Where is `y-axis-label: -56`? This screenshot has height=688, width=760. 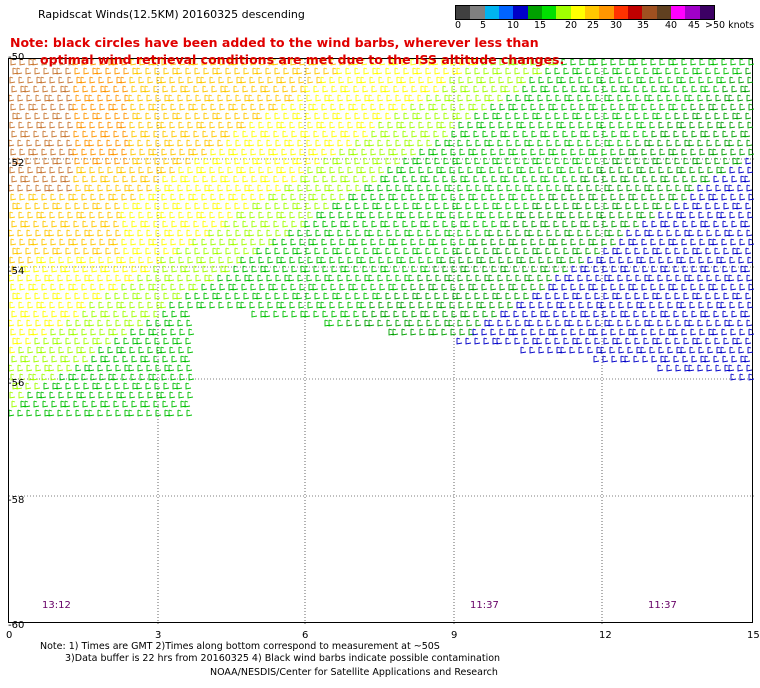 y-axis-label: -56 is located at coordinates (16, 383).